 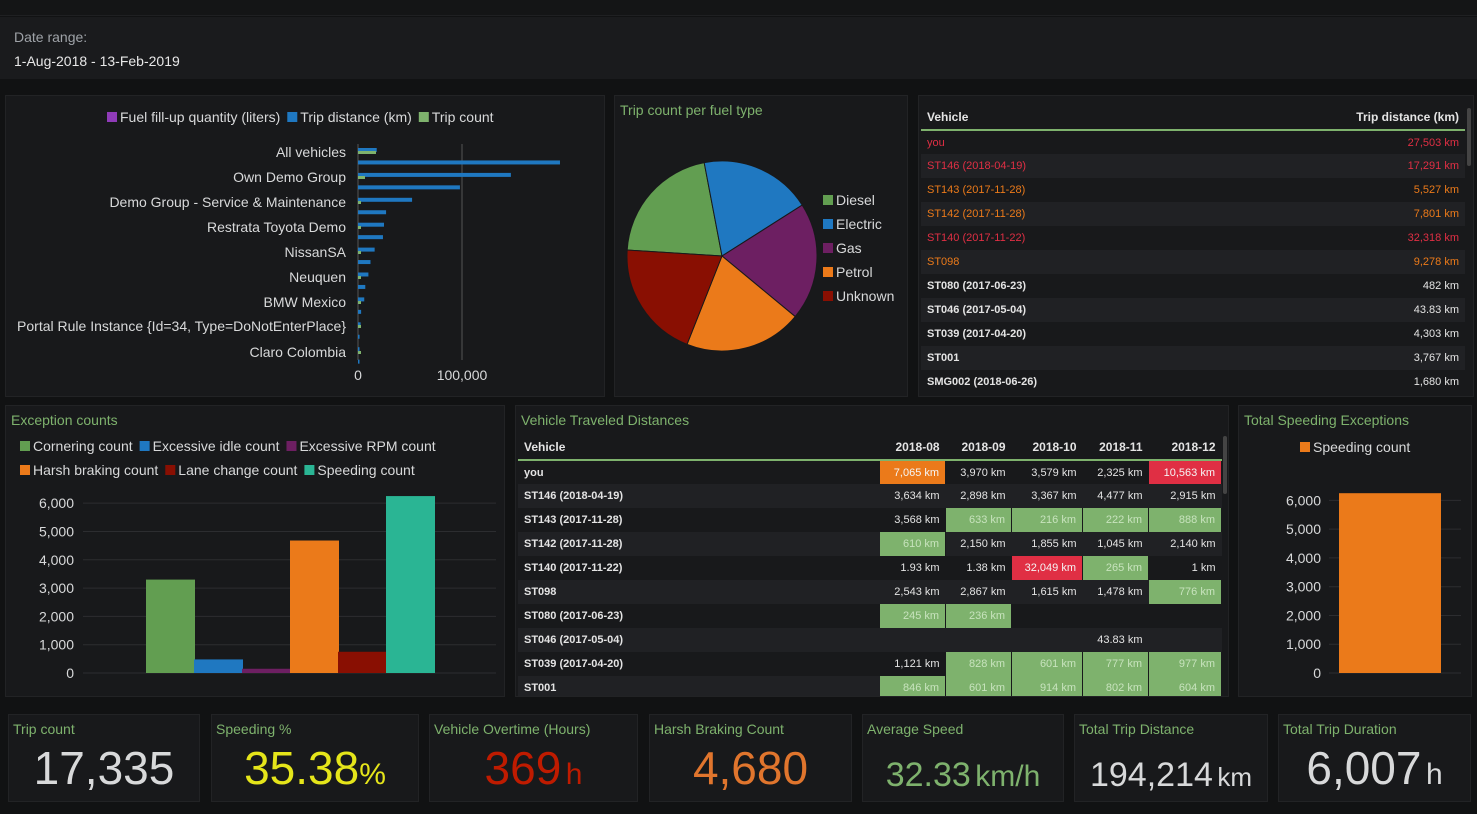 I want to click on distance-cell: 245 km, so click(x=913, y=616).